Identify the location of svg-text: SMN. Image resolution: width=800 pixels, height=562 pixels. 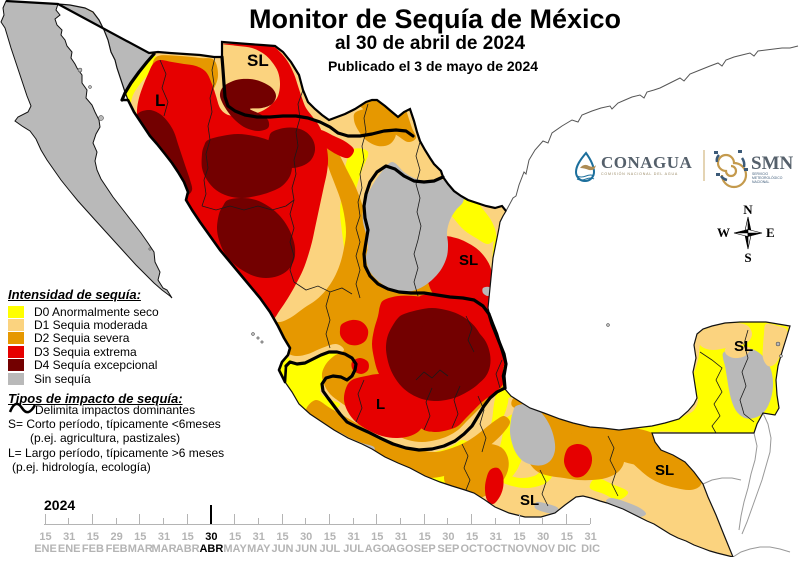
(772, 163).